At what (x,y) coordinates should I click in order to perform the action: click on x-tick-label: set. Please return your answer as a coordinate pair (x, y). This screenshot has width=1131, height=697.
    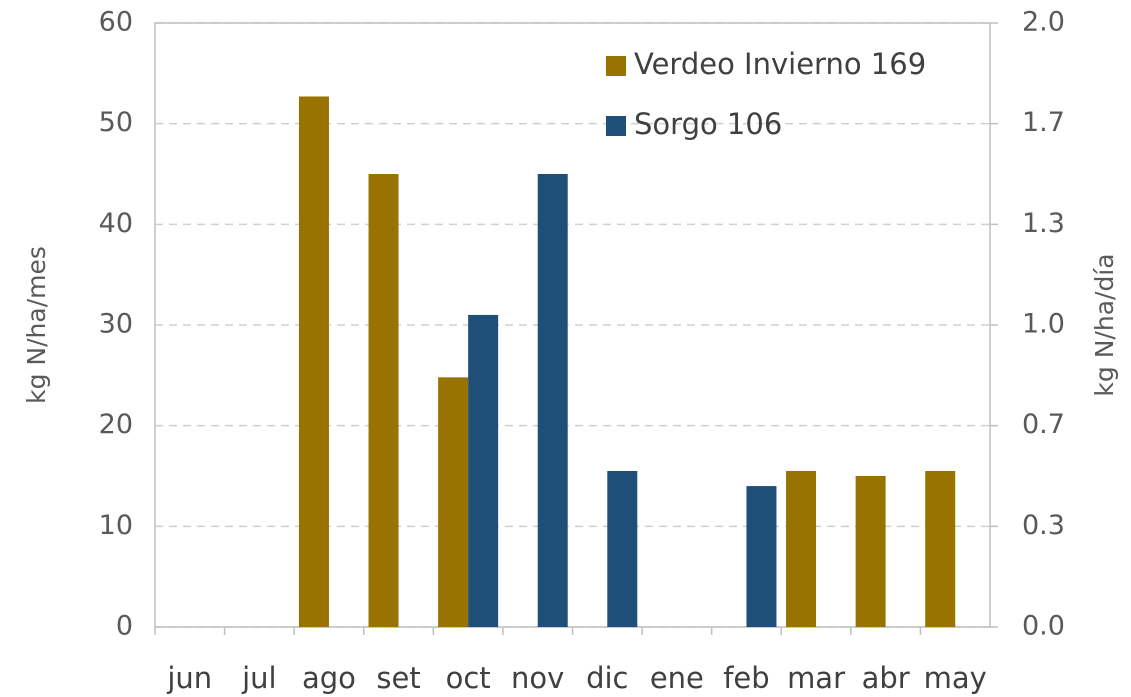
    Looking at the image, I should click on (398, 678).